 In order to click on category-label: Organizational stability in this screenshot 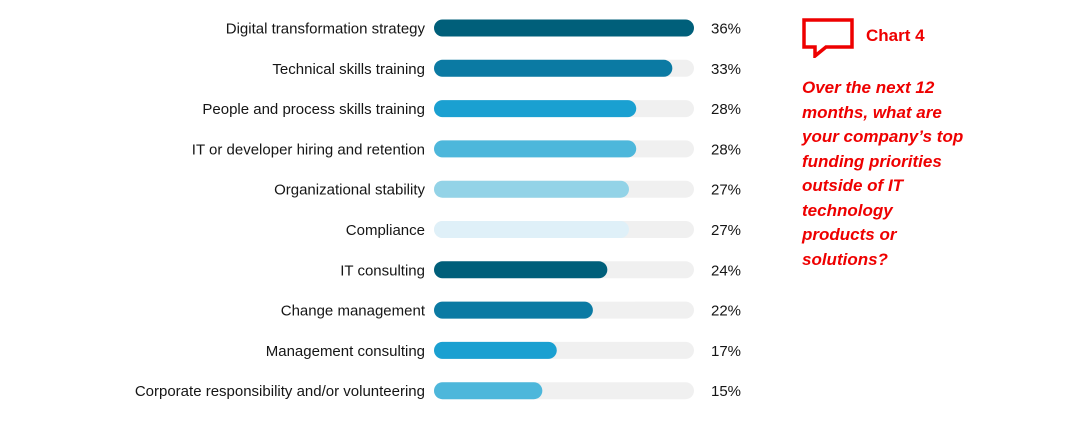, I will do `click(349, 190)`.